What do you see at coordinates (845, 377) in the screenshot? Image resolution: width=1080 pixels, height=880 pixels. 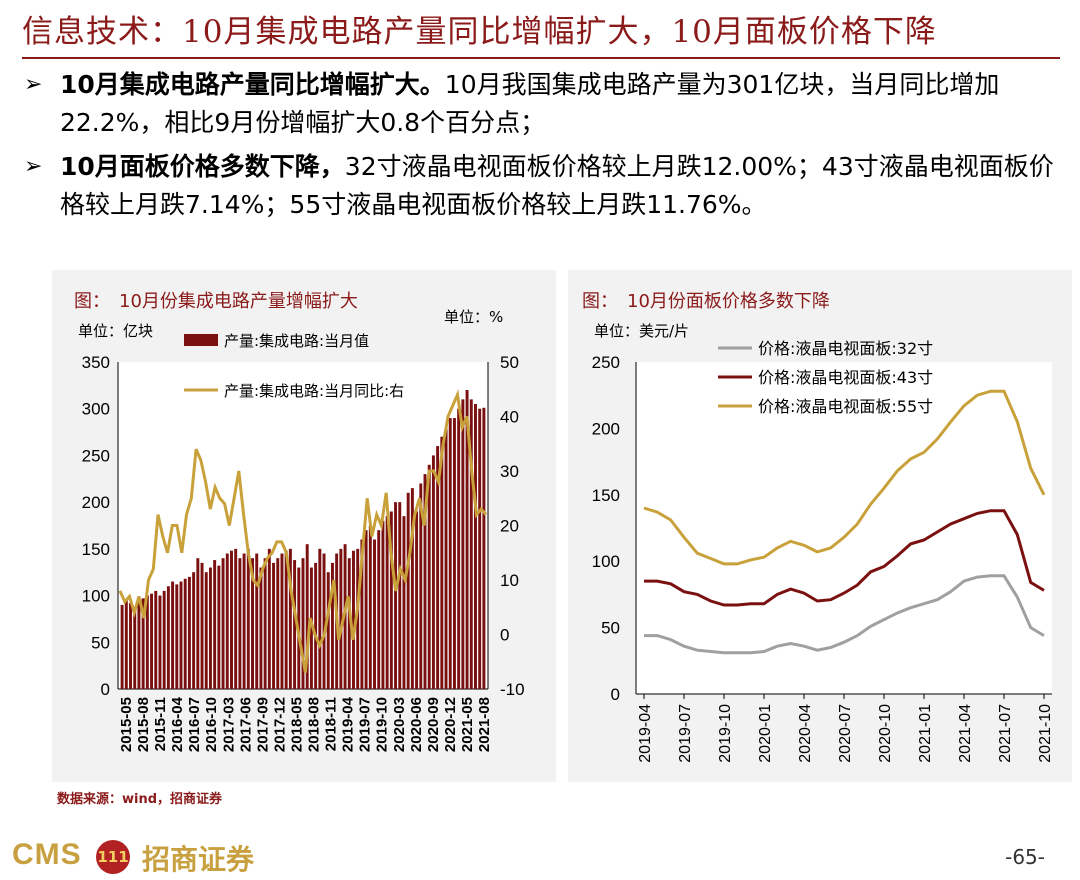 I see `legend-label: 价格:液晶电视面板:43寸` at bounding box center [845, 377].